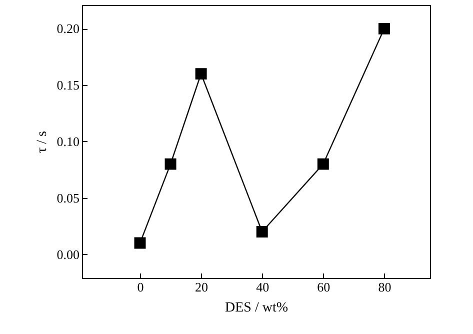 The width and height of the screenshot is (473, 334). I want to click on y-tick-label: 0.15, so click(68, 85).